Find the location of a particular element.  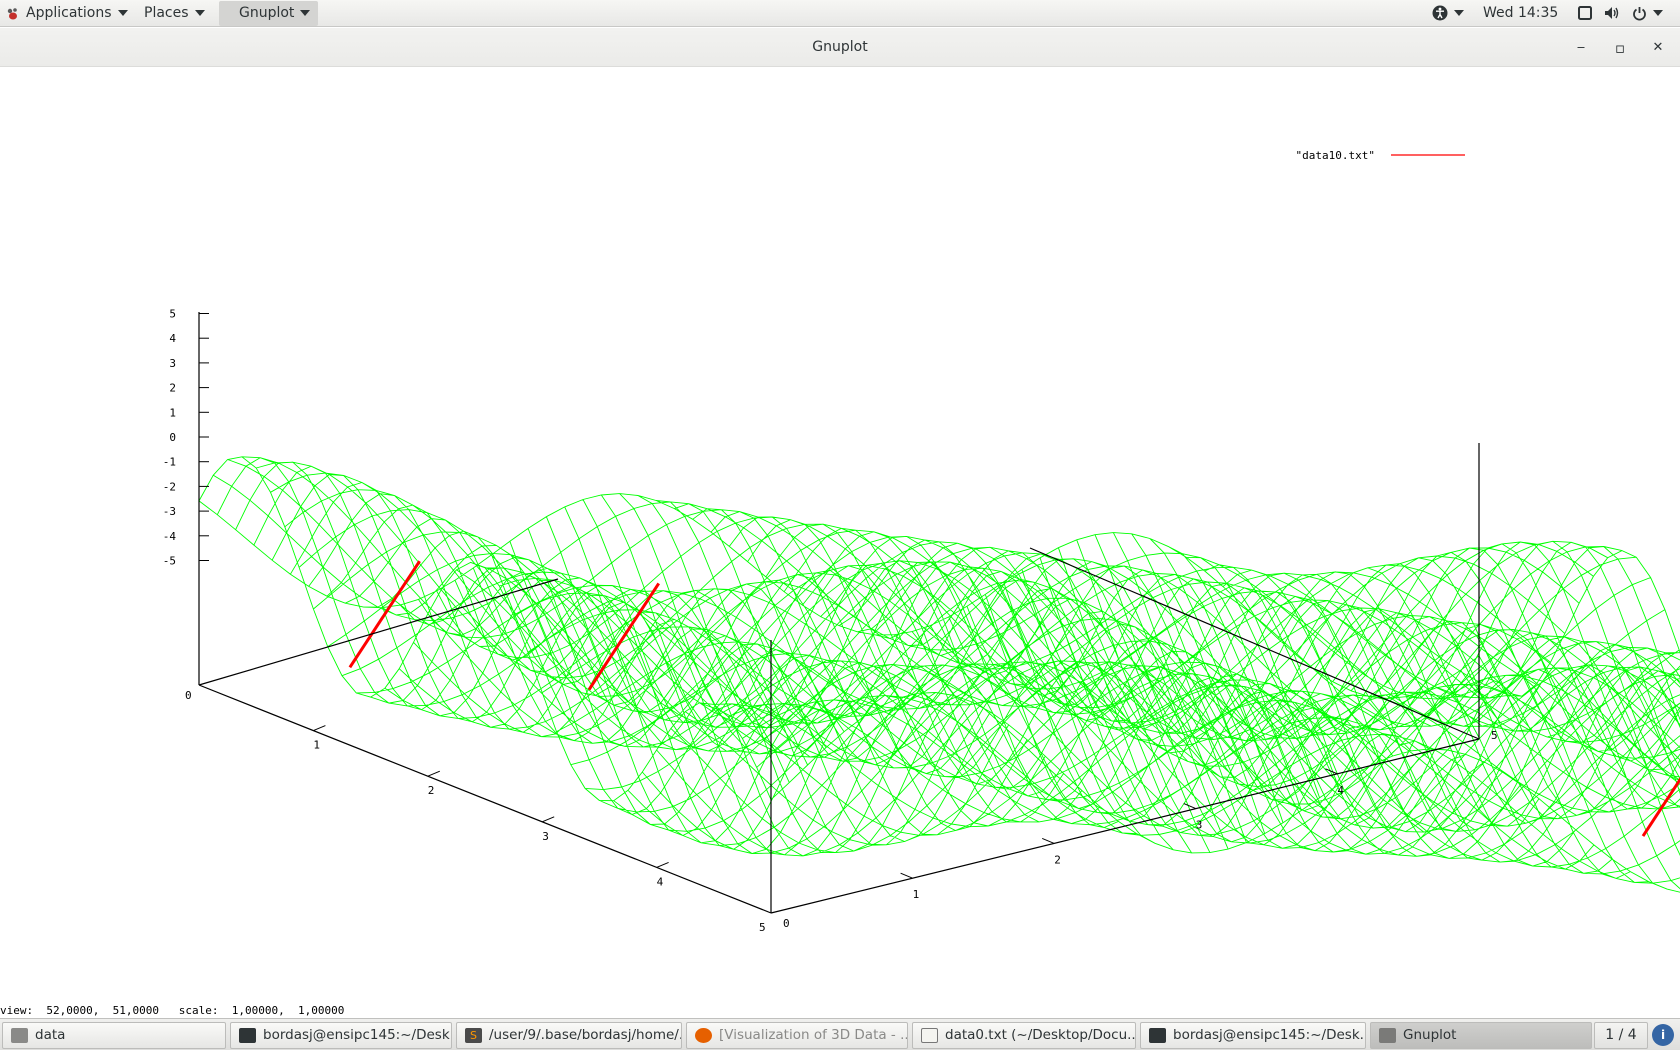

window-title: Gnuplot is located at coordinates (840, 47).